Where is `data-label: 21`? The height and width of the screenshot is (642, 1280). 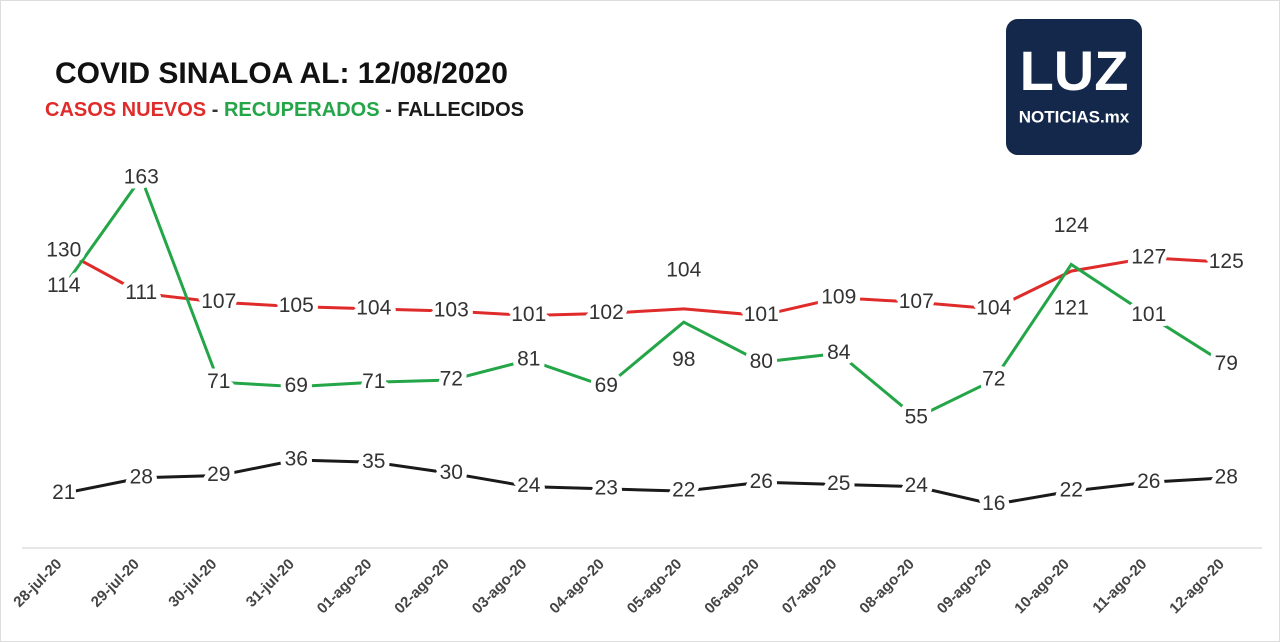
data-label: 21 is located at coordinates (63, 492).